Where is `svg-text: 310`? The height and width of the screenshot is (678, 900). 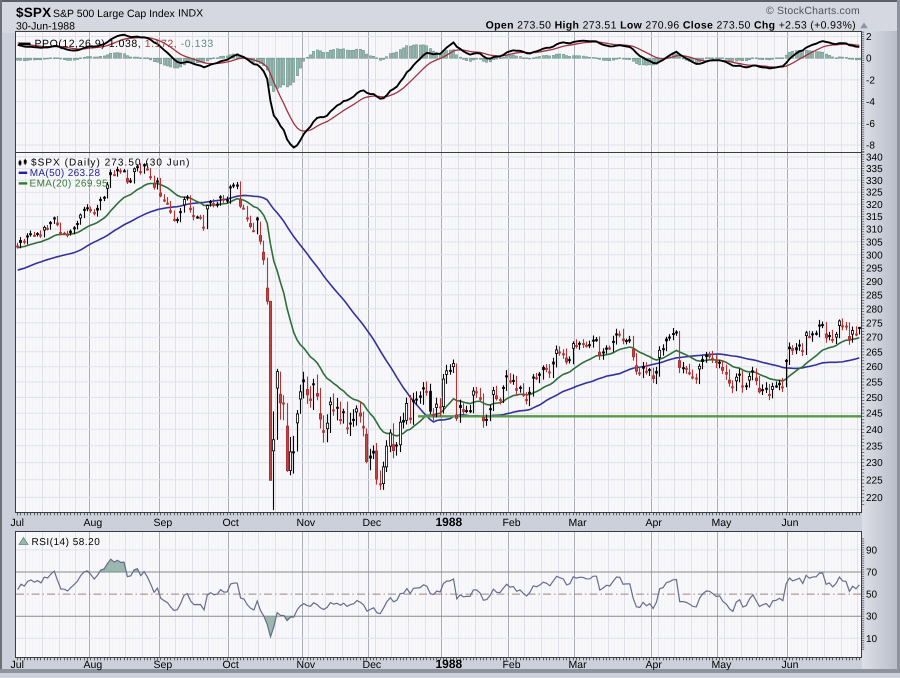 svg-text: 310 is located at coordinates (874, 230).